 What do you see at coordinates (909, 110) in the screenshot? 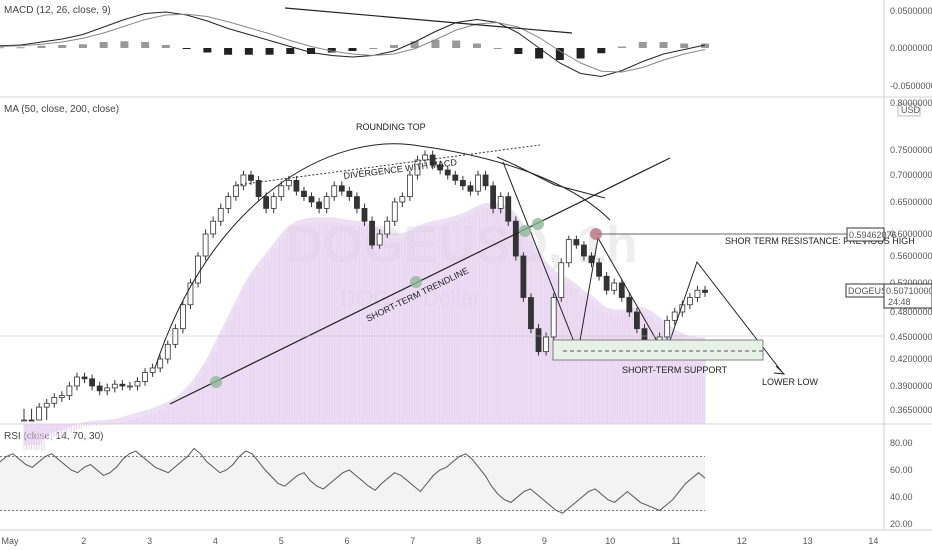
I see `currency-badge` at bounding box center [909, 110].